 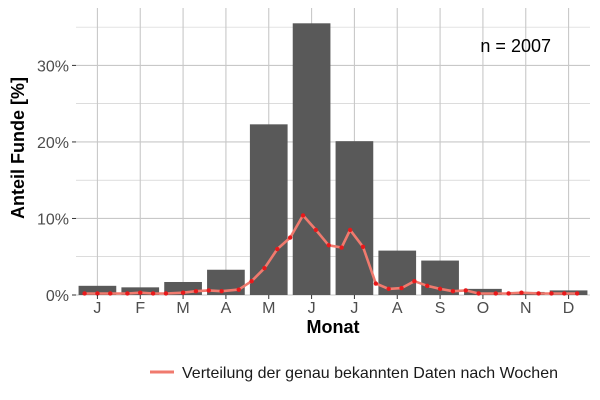 What do you see at coordinates (483, 308) in the screenshot?
I see `x-tick-label: O` at bounding box center [483, 308].